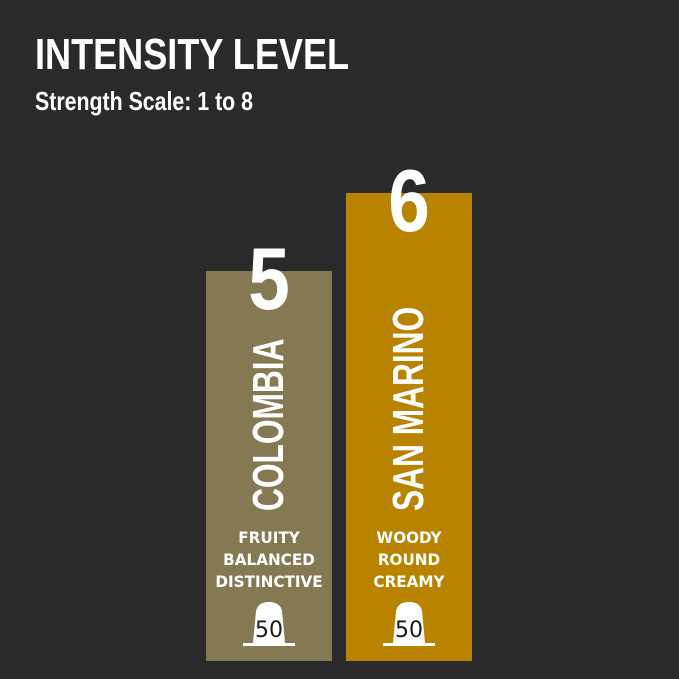 The width and height of the screenshot is (679, 679). Describe the element at coordinates (269, 278) in the screenshot. I see `bar-value-label: 5` at that location.